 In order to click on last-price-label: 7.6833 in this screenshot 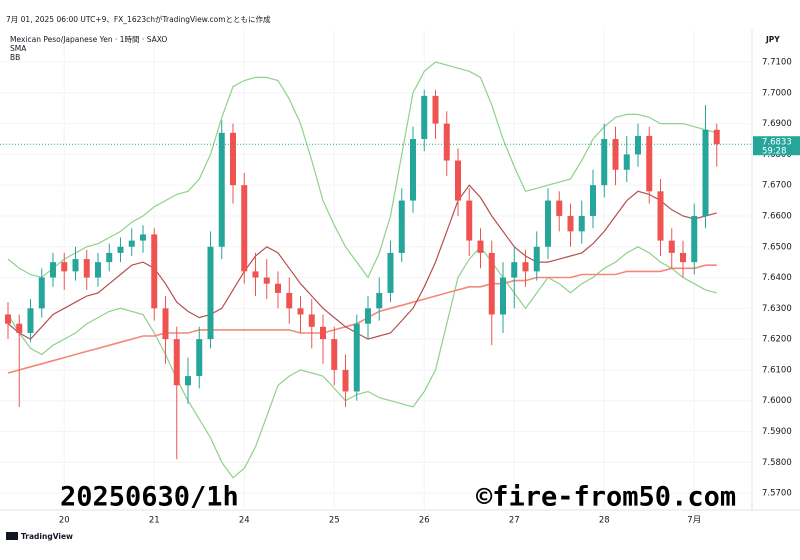, I will do `click(777, 143)`.